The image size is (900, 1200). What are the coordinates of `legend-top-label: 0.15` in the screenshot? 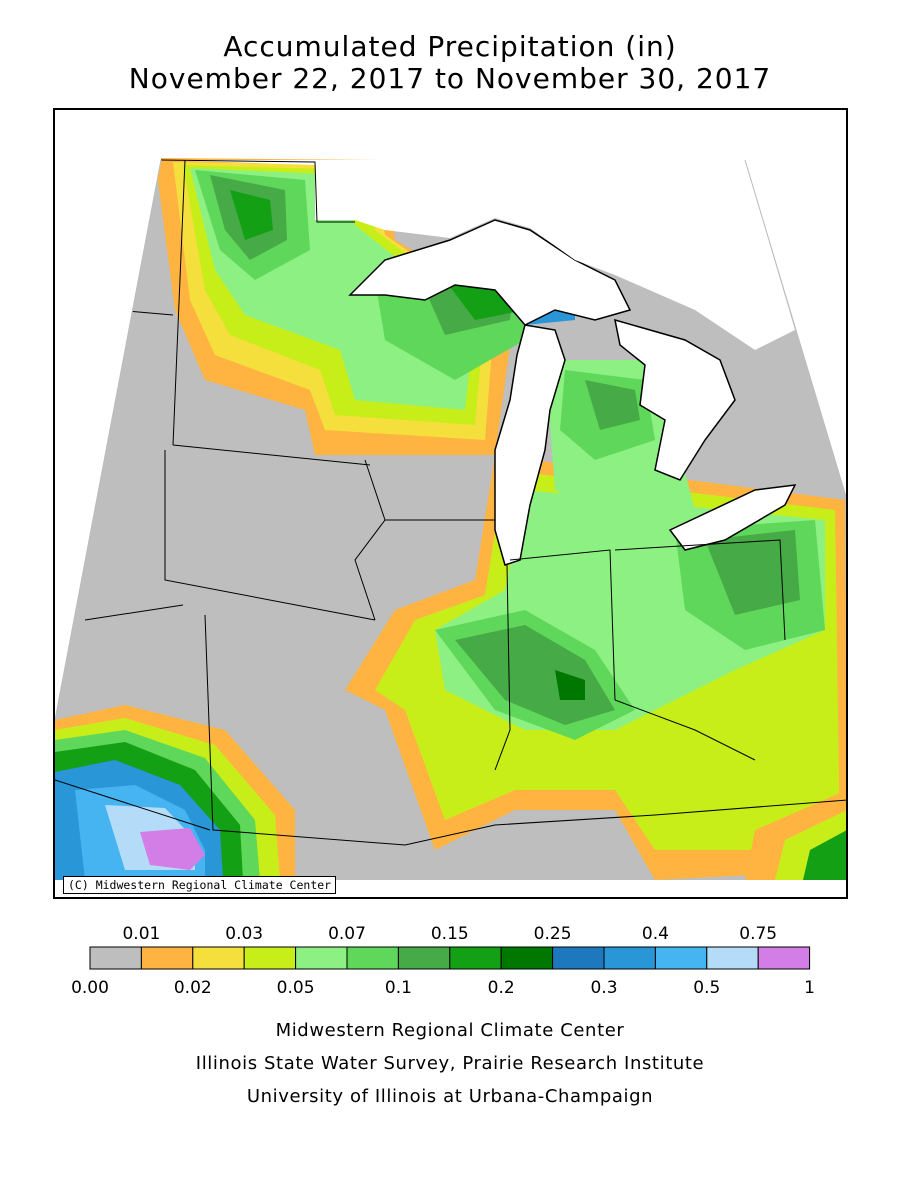 It's located at (450, 934).